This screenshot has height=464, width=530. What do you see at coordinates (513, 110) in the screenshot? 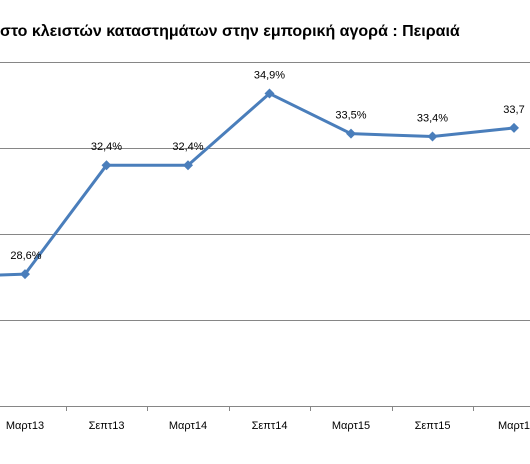
I see `data-label-6: 33,7` at bounding box center [513, 110].